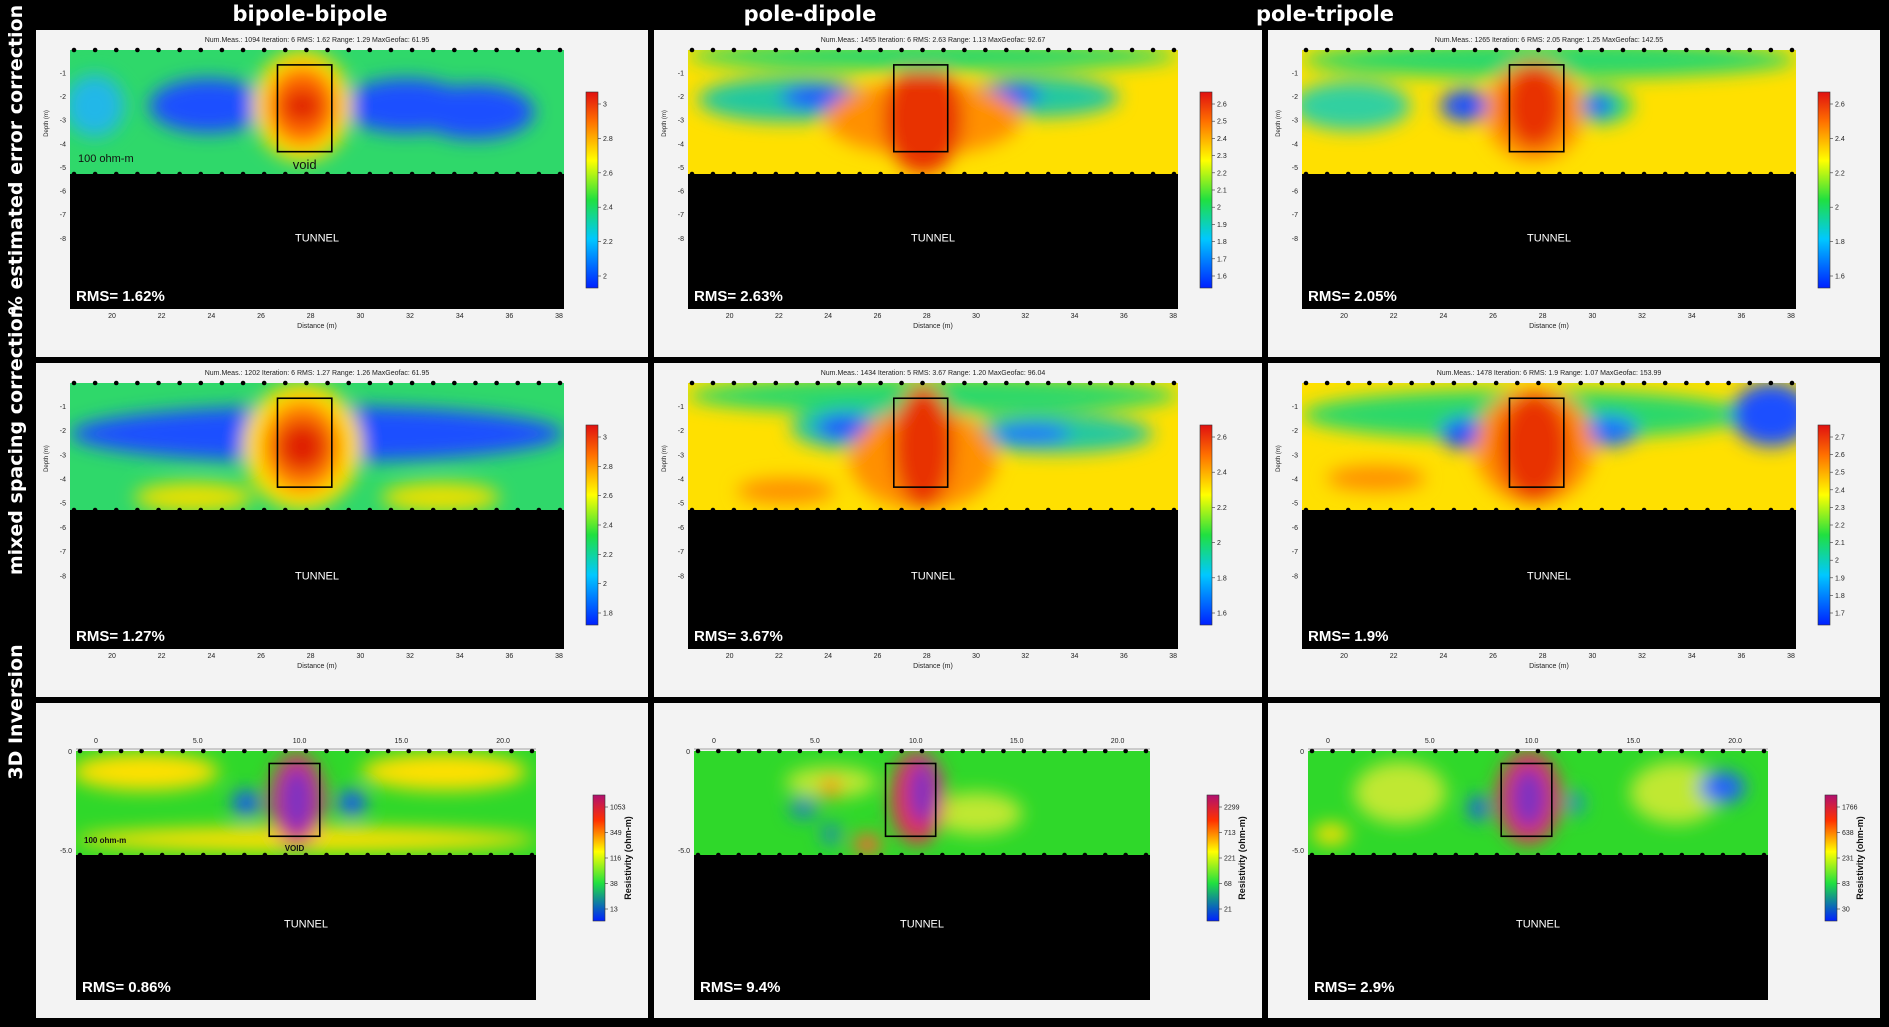 This screenshot has height=1027, width=1889. I want to click on y-tick-label: -4, so click(63, 480).